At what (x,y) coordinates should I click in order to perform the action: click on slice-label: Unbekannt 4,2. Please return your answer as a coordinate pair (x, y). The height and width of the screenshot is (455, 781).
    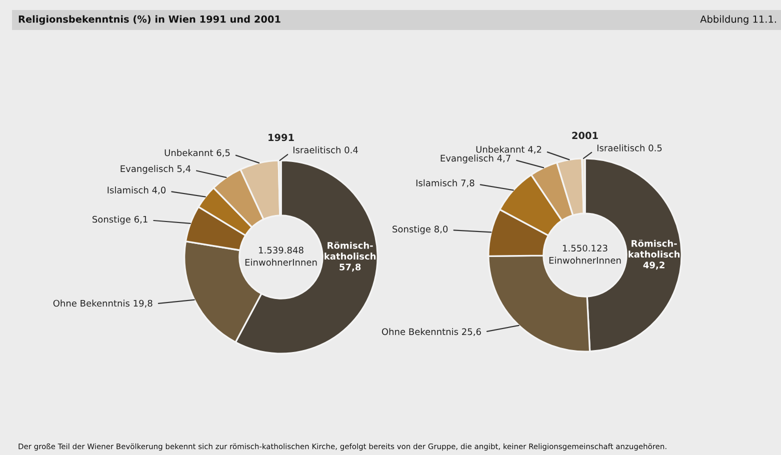
    Looking at the image, I should click on (509, 150).